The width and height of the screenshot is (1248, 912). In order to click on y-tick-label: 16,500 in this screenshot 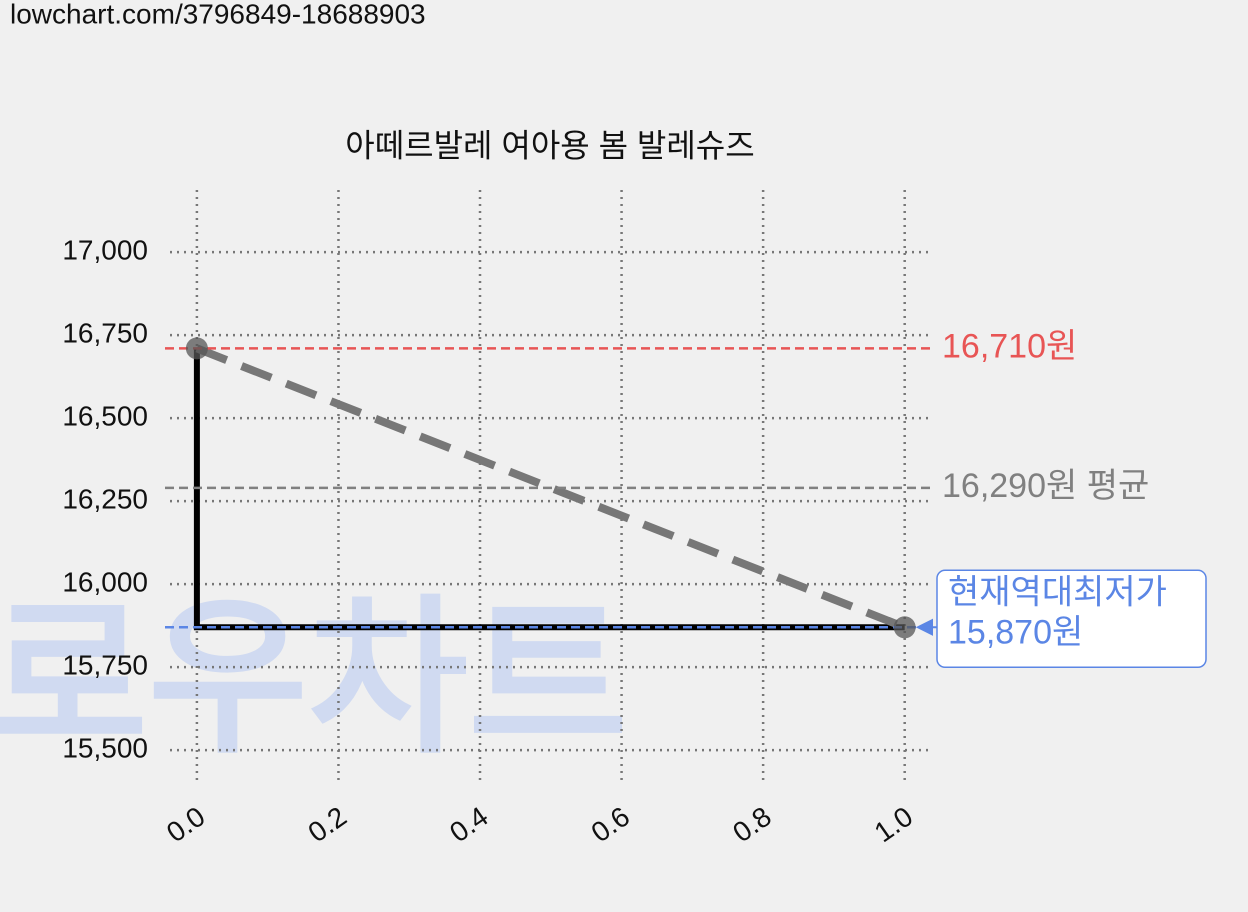, I will do `click(105, 415)`.